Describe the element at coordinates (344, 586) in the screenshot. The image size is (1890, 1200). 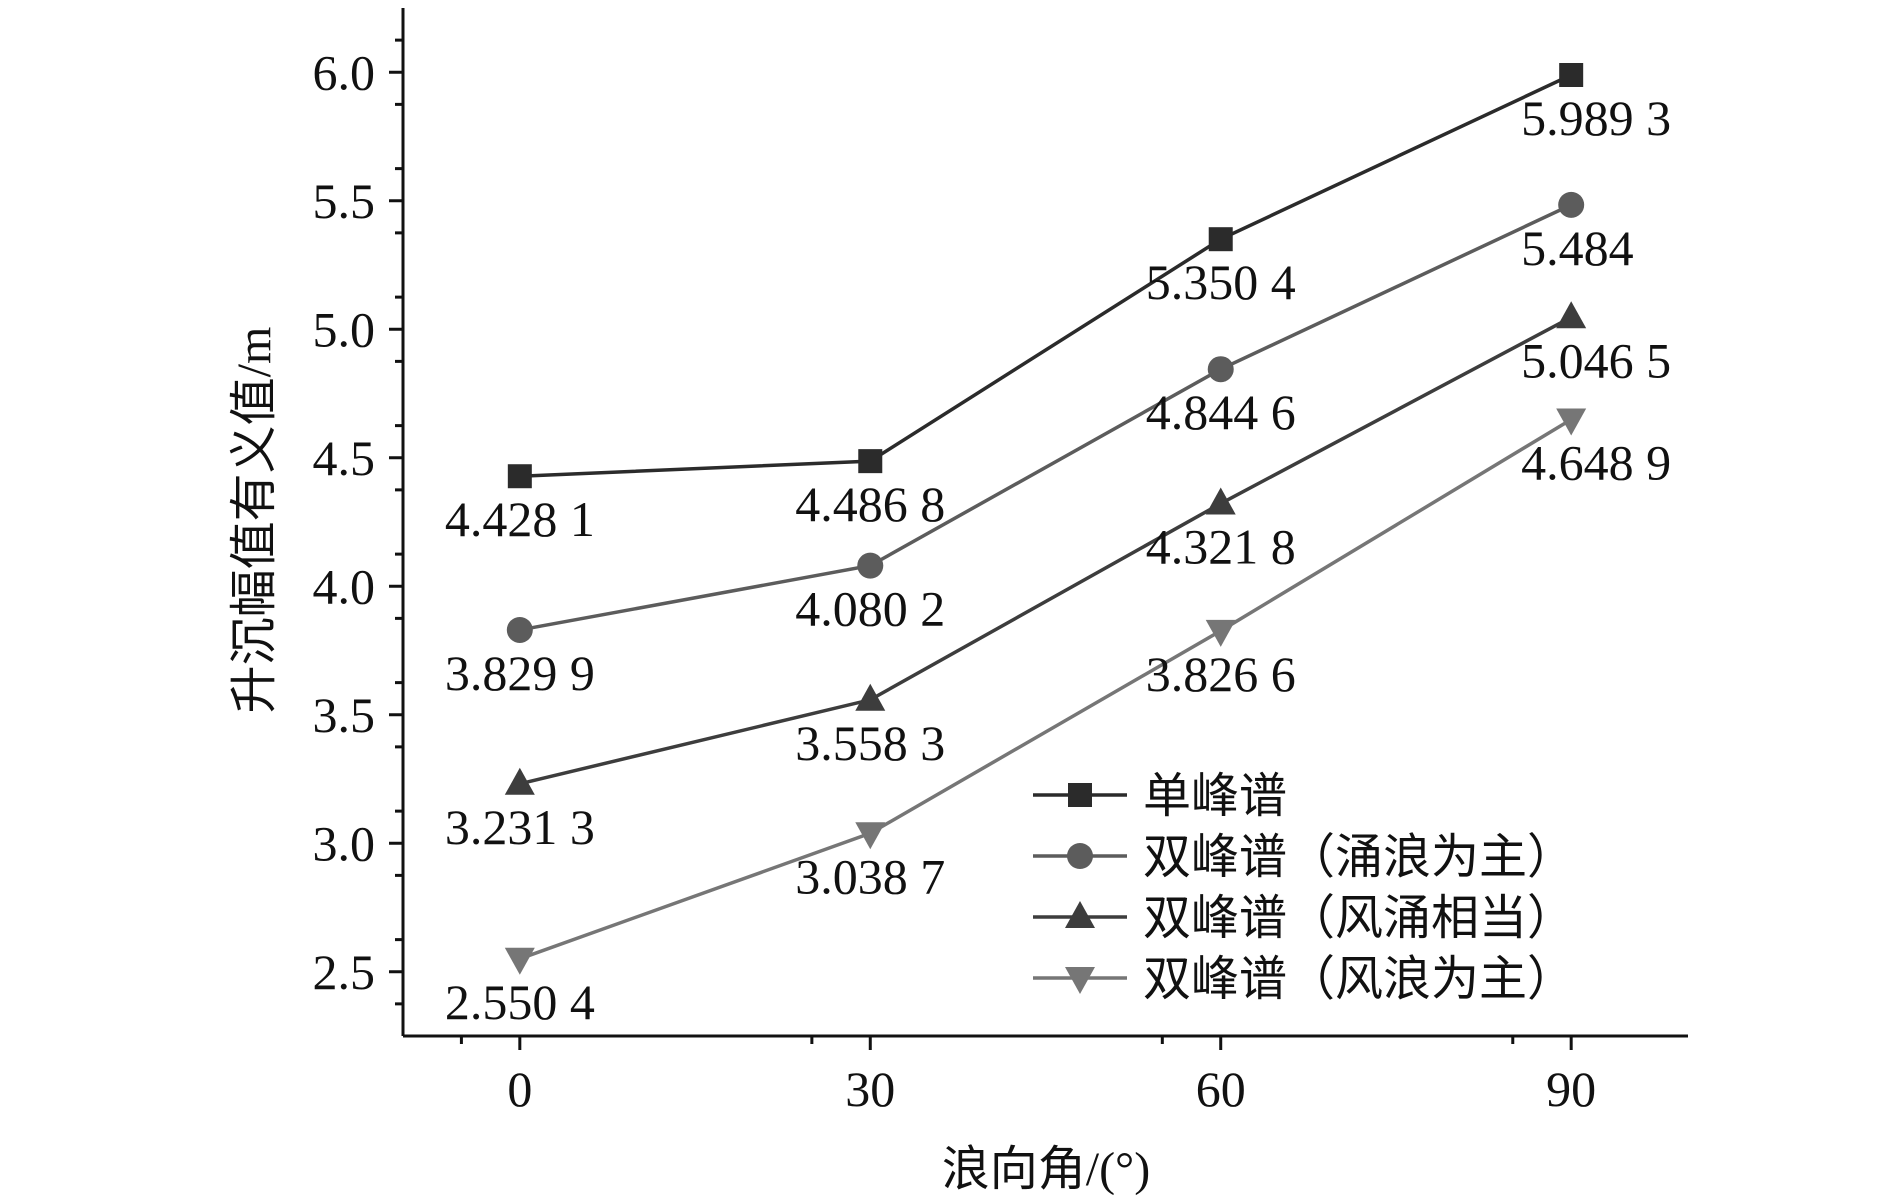
I see `y-tick-label: 4.0` at that location.